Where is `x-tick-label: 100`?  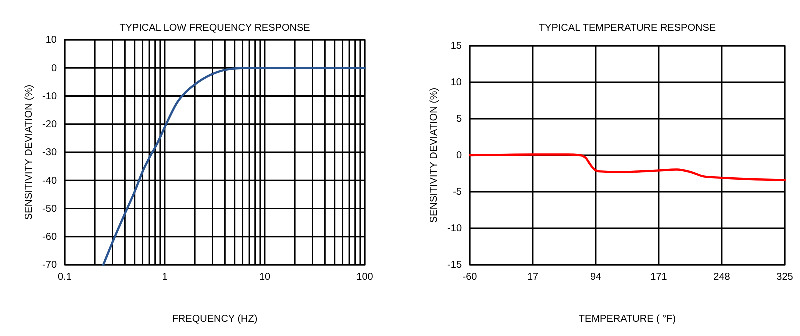 x-tick-label: 100 is located at coordinates (365, 278).